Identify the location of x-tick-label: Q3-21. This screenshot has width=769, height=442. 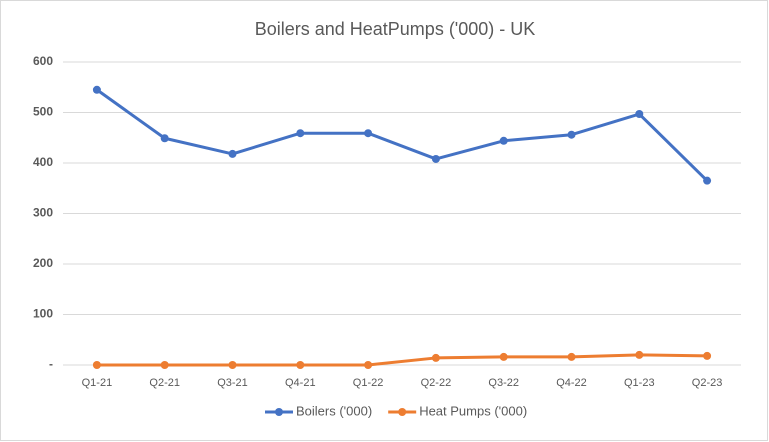
(232, 383).